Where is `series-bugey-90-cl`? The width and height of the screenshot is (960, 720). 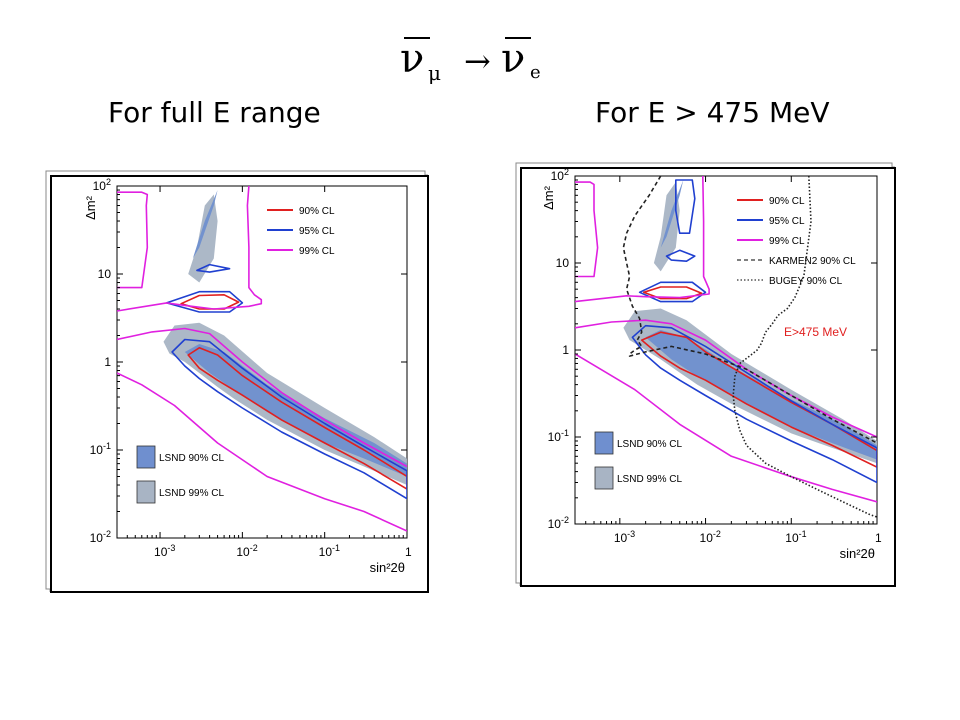 series-bugey-90-cl is located at coordinates (804, 347).